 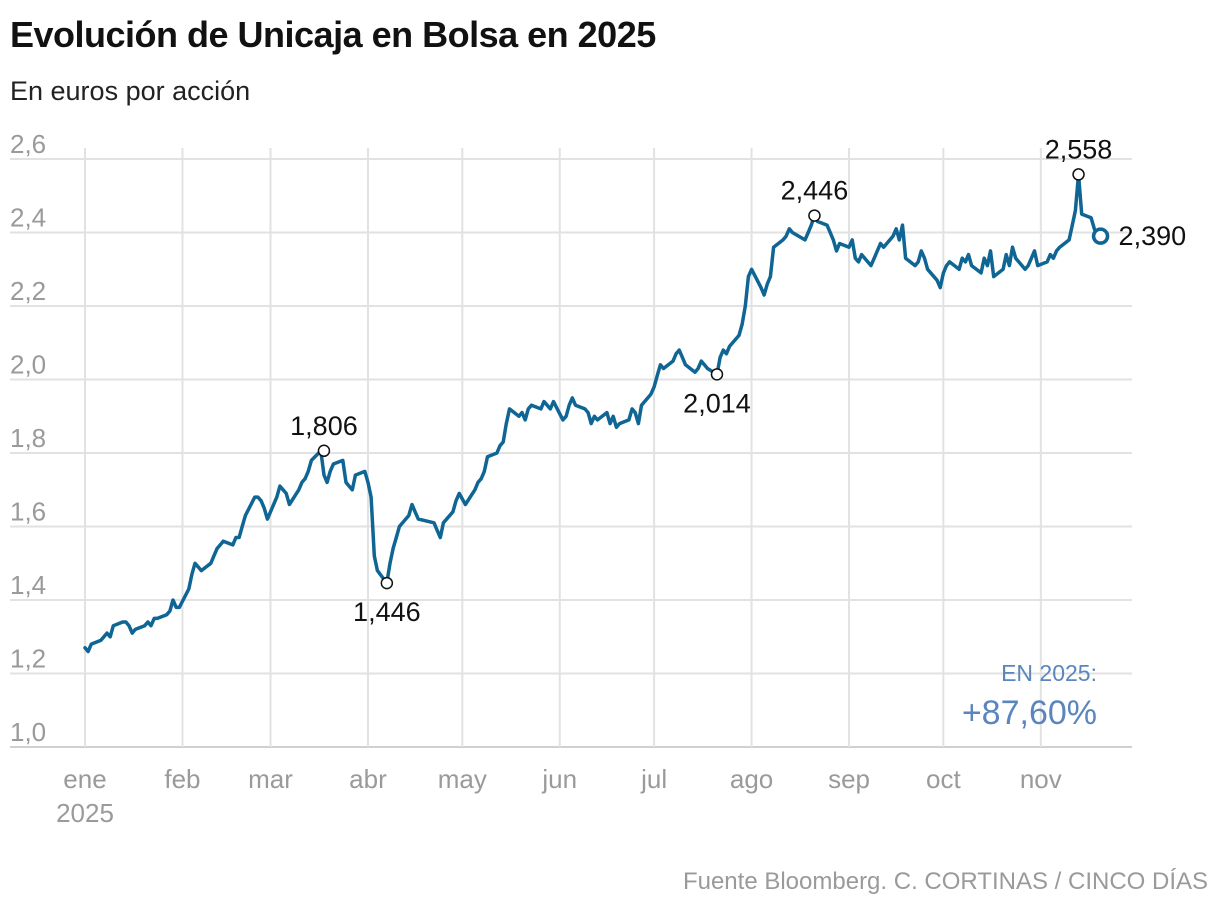 I want to click on x-tick-label: jul, so click(x=653, y=779).